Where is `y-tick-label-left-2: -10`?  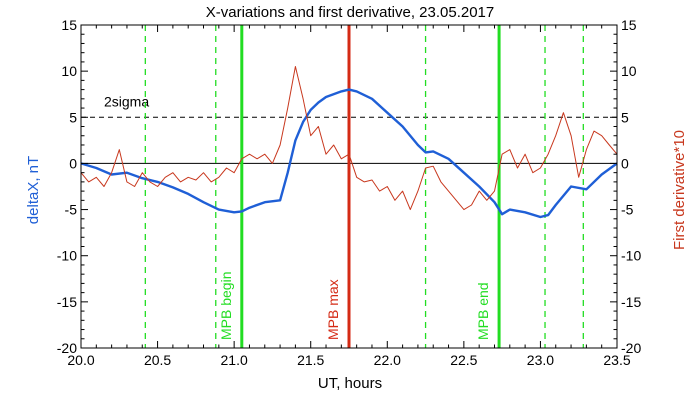
y-tick-label-left-2: -10 is located at coordinates (67, 256).